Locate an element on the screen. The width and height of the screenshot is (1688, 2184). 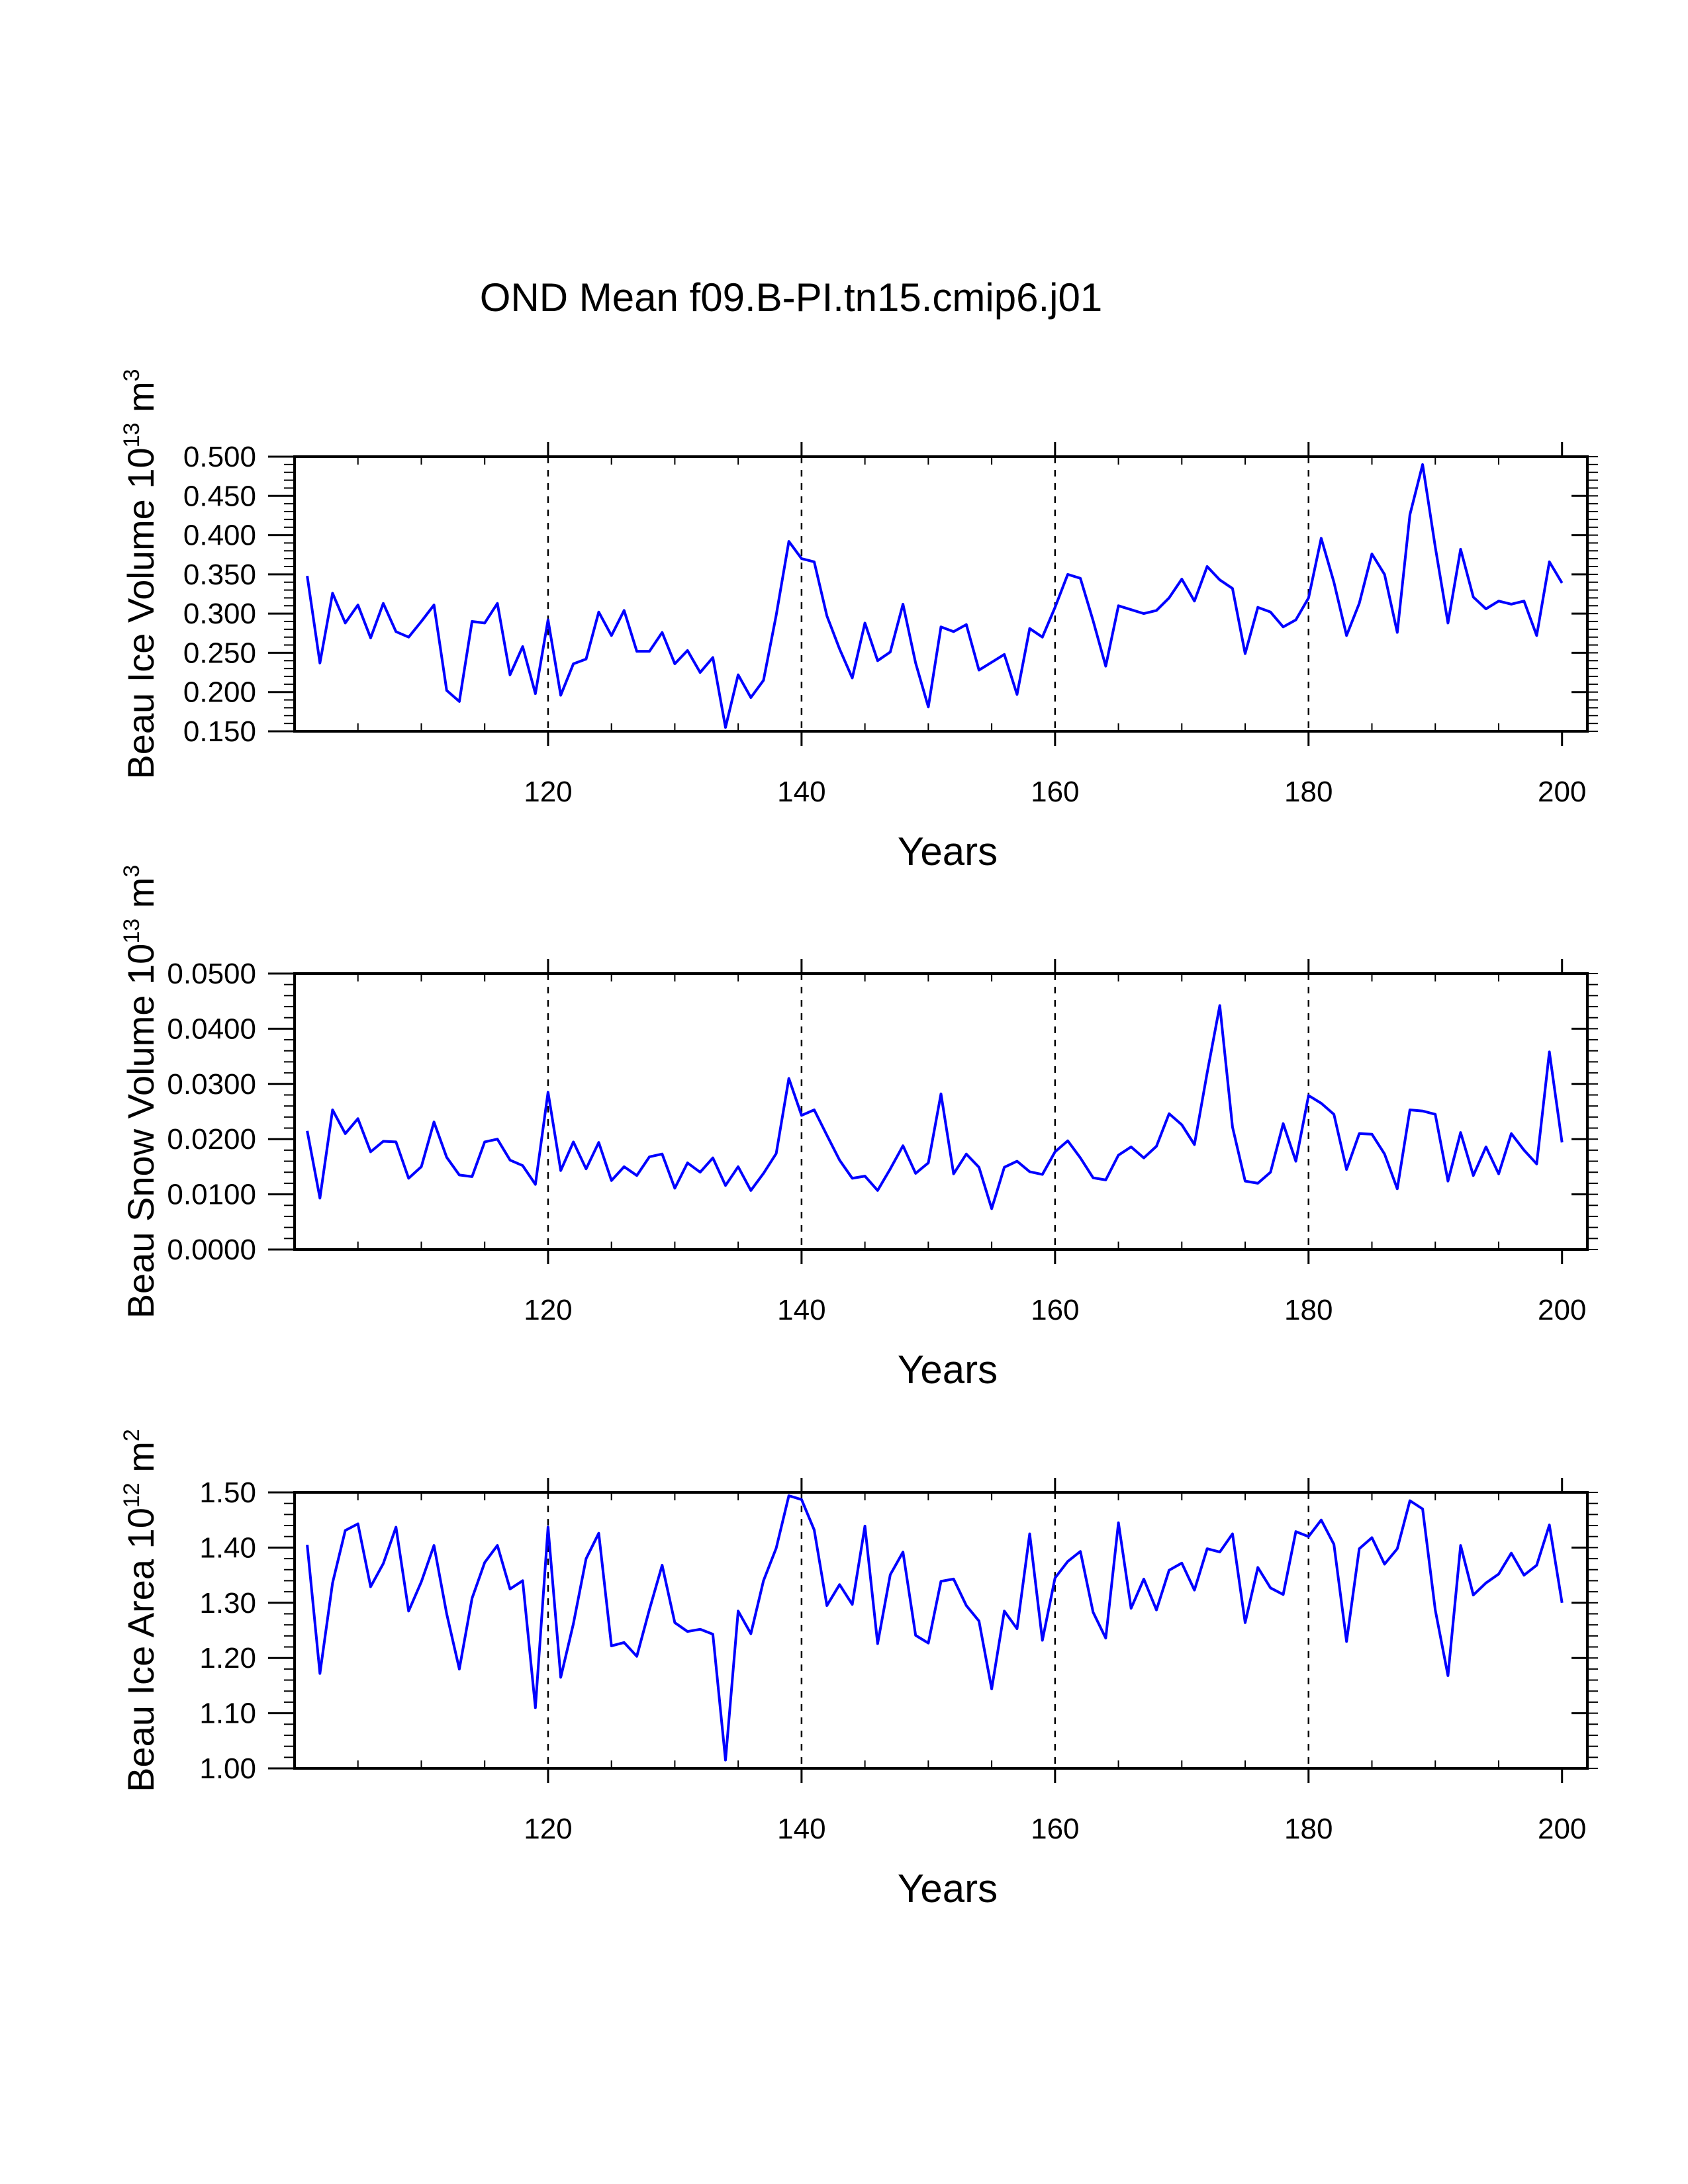
ice-volume-y-axis-label: Beau Ice Volume 1013 m3 is located at coordinates (140, 574).